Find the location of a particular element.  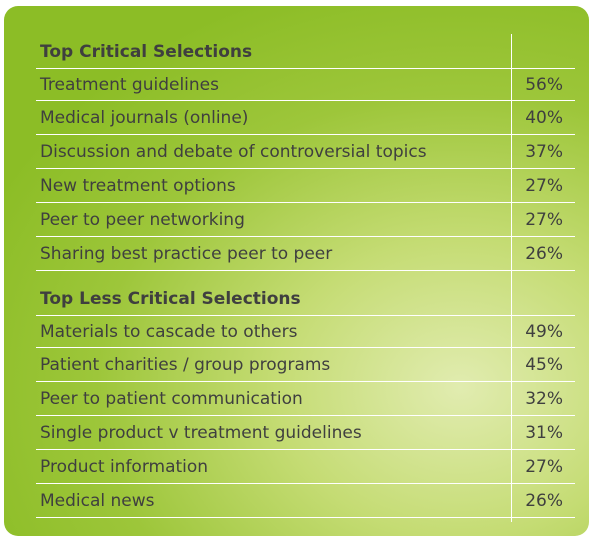

table-row: Peer to peer networking 27% is located at coordinates (305, 220).